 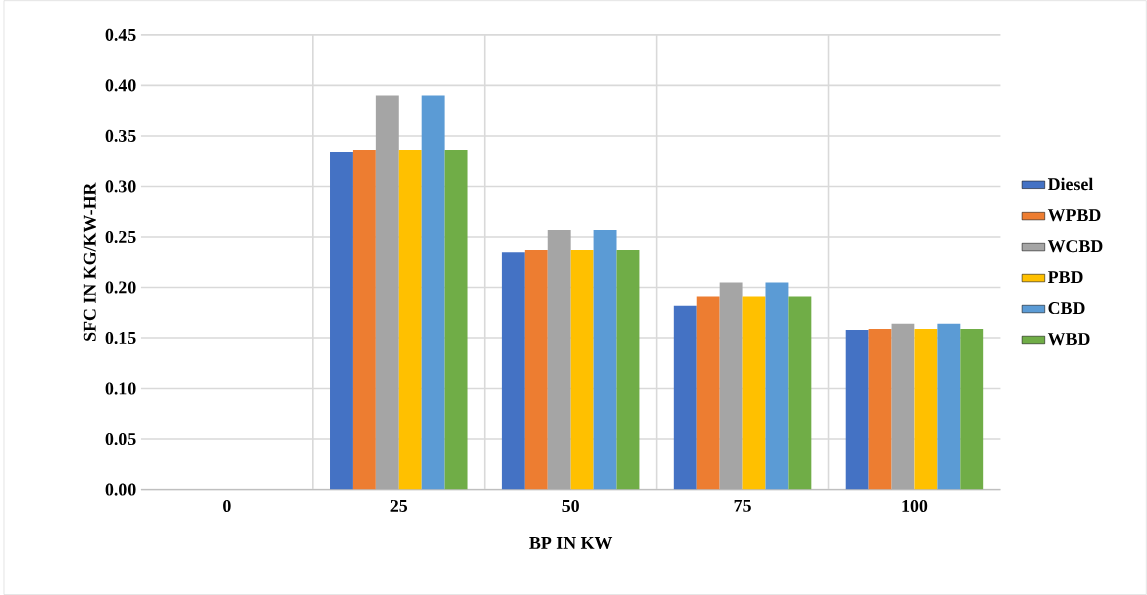 What do you see at coordinates (1066, 307) in the screenshot?
I see `legend-label: CBD` at bounding box center [1066, 307].